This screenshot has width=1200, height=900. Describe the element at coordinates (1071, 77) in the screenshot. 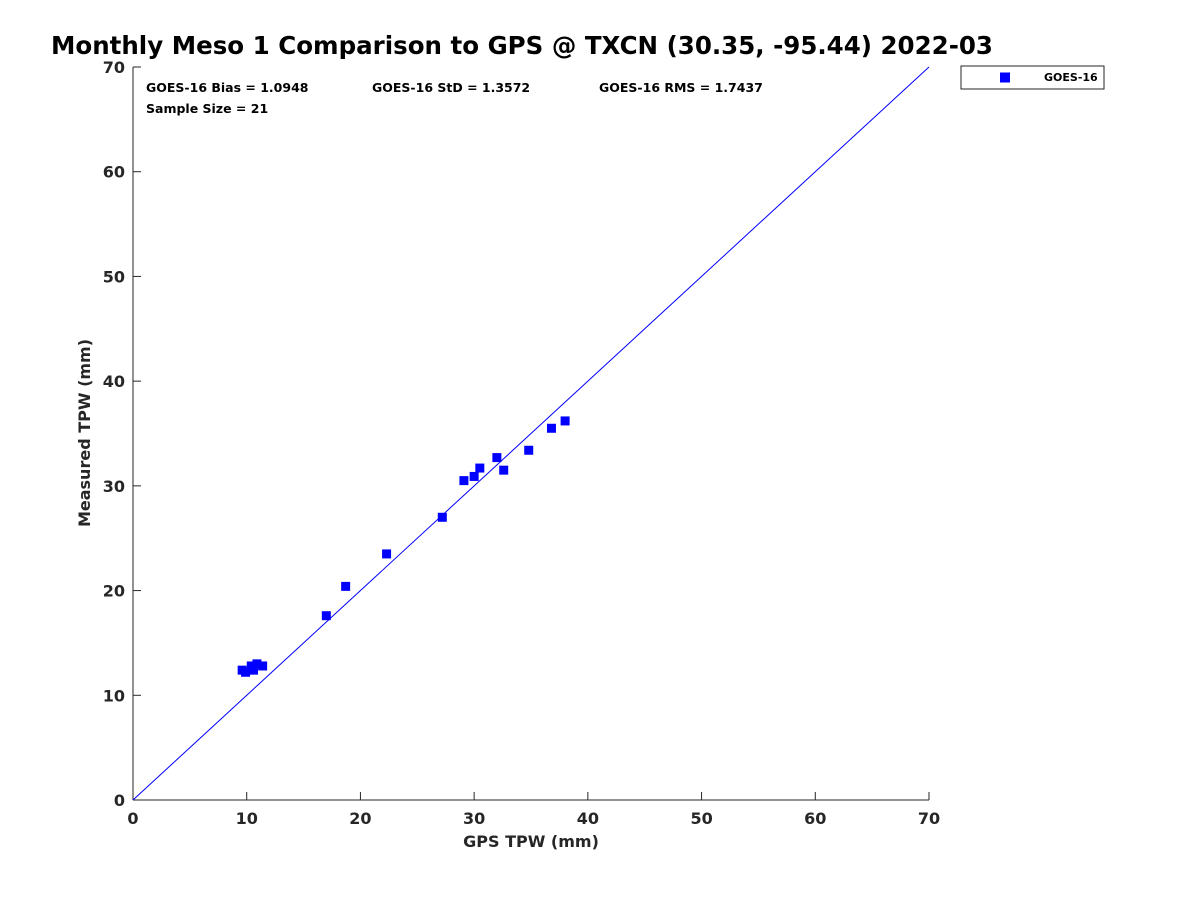

I see `legend-label-goes16: GOES-16` at that location.